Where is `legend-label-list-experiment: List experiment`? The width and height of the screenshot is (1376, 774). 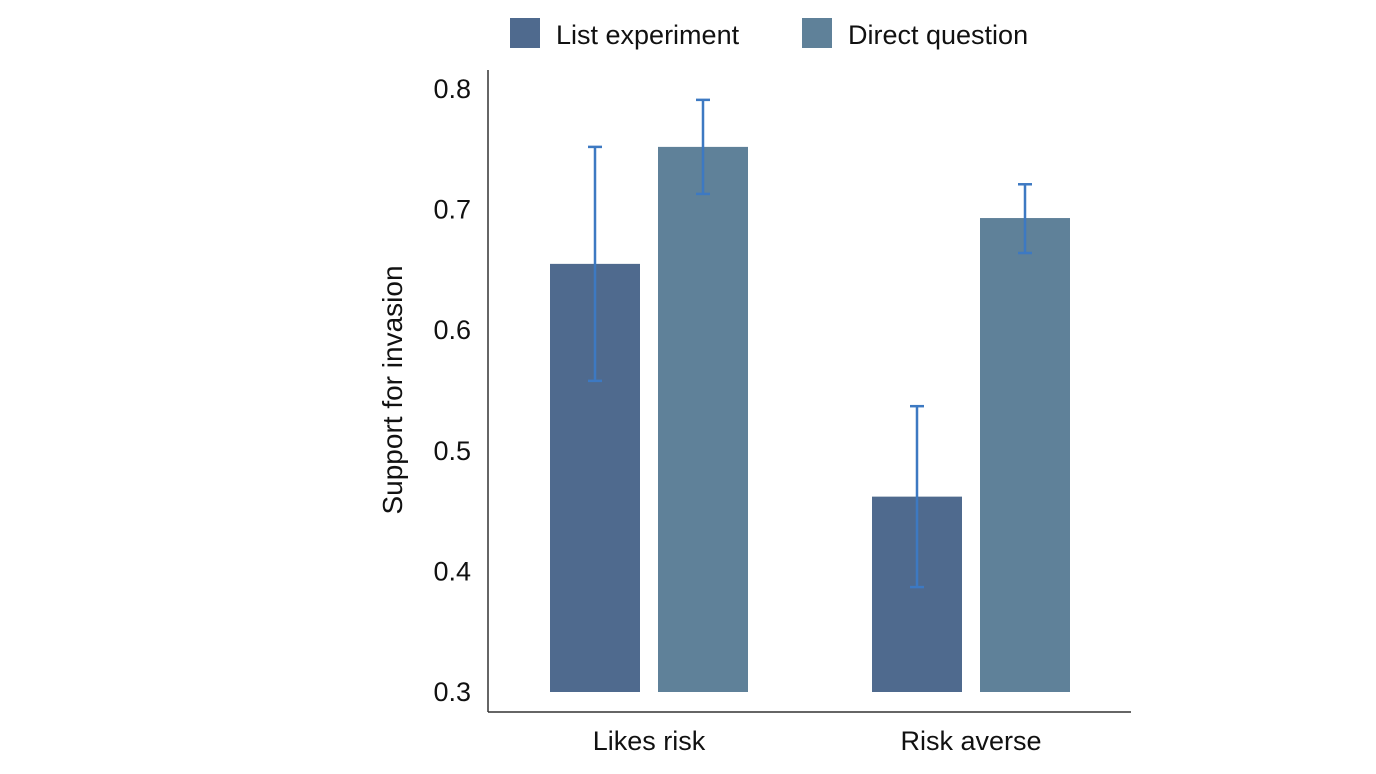 legend-label-list-experiment: List experiment is located at coordinates (648, 35).